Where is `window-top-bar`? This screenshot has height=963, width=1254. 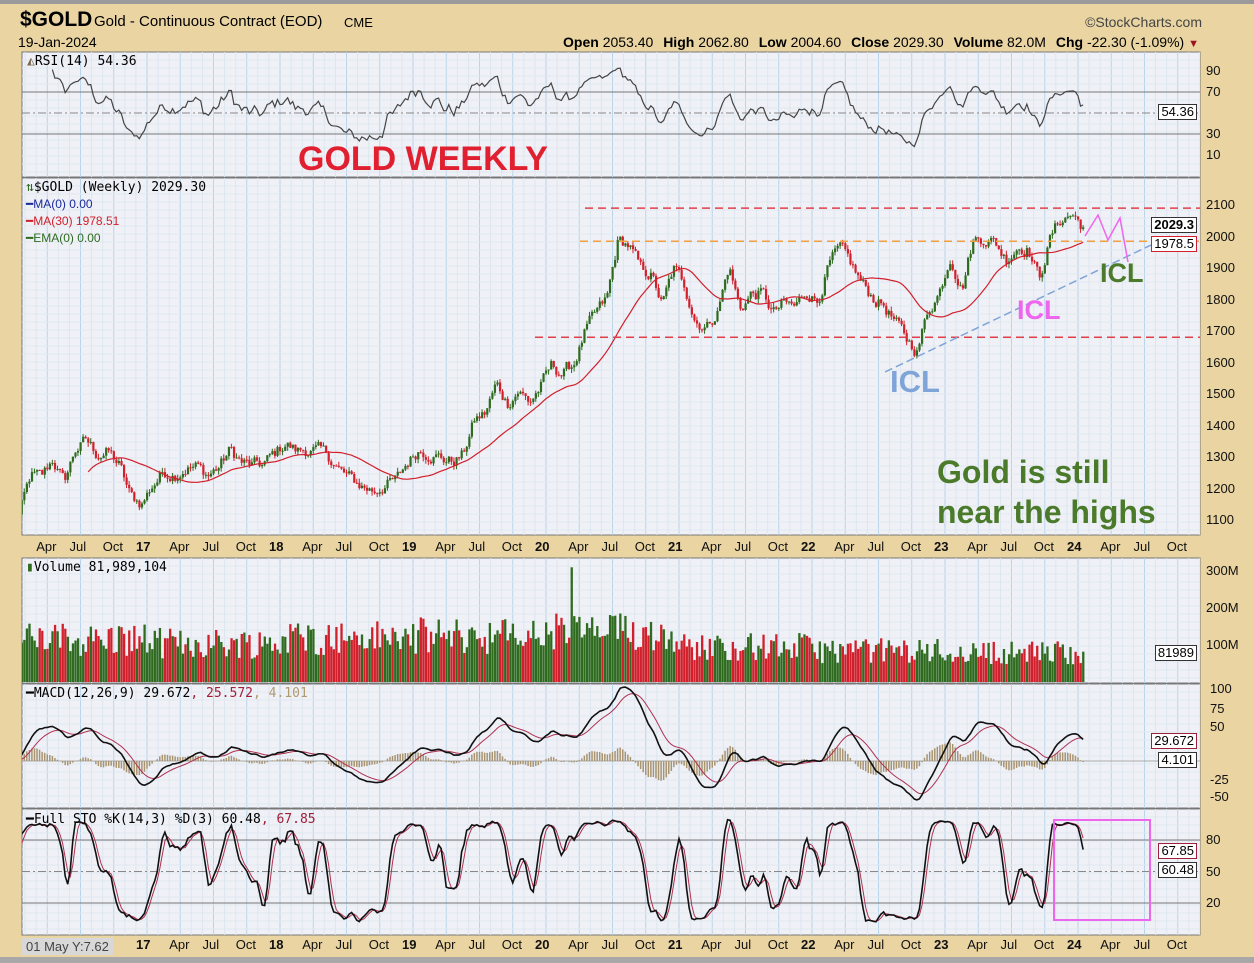
window-top-bar is located at coordinates (627, 2).